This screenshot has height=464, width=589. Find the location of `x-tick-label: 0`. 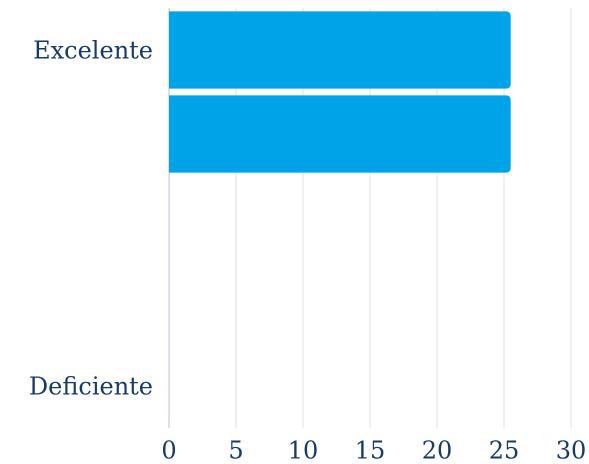

x-tick-label: 0 is located at coordinates (168, 450).